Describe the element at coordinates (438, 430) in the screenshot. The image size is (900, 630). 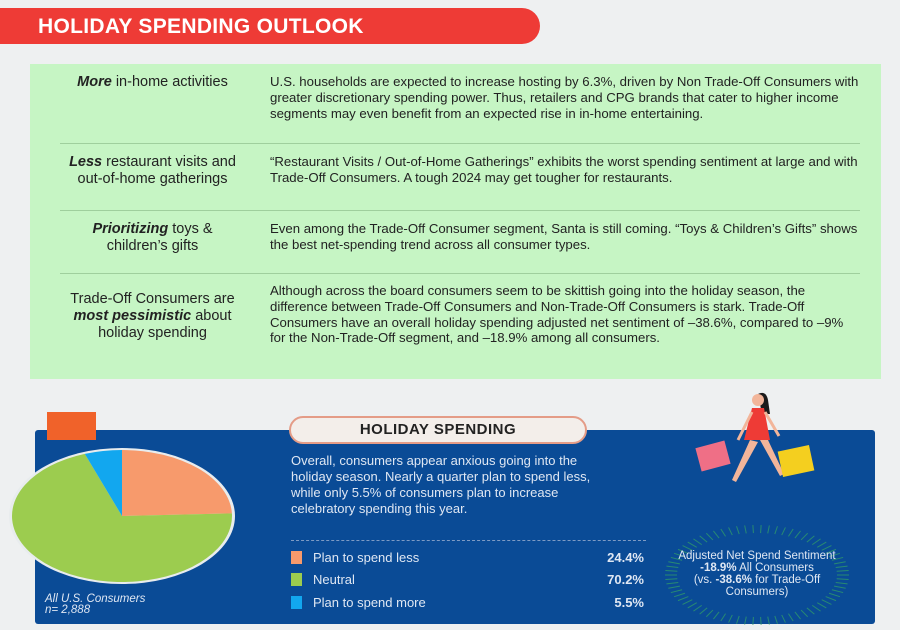
I see `section-title: HOLIDAY SPENDING` at that location.